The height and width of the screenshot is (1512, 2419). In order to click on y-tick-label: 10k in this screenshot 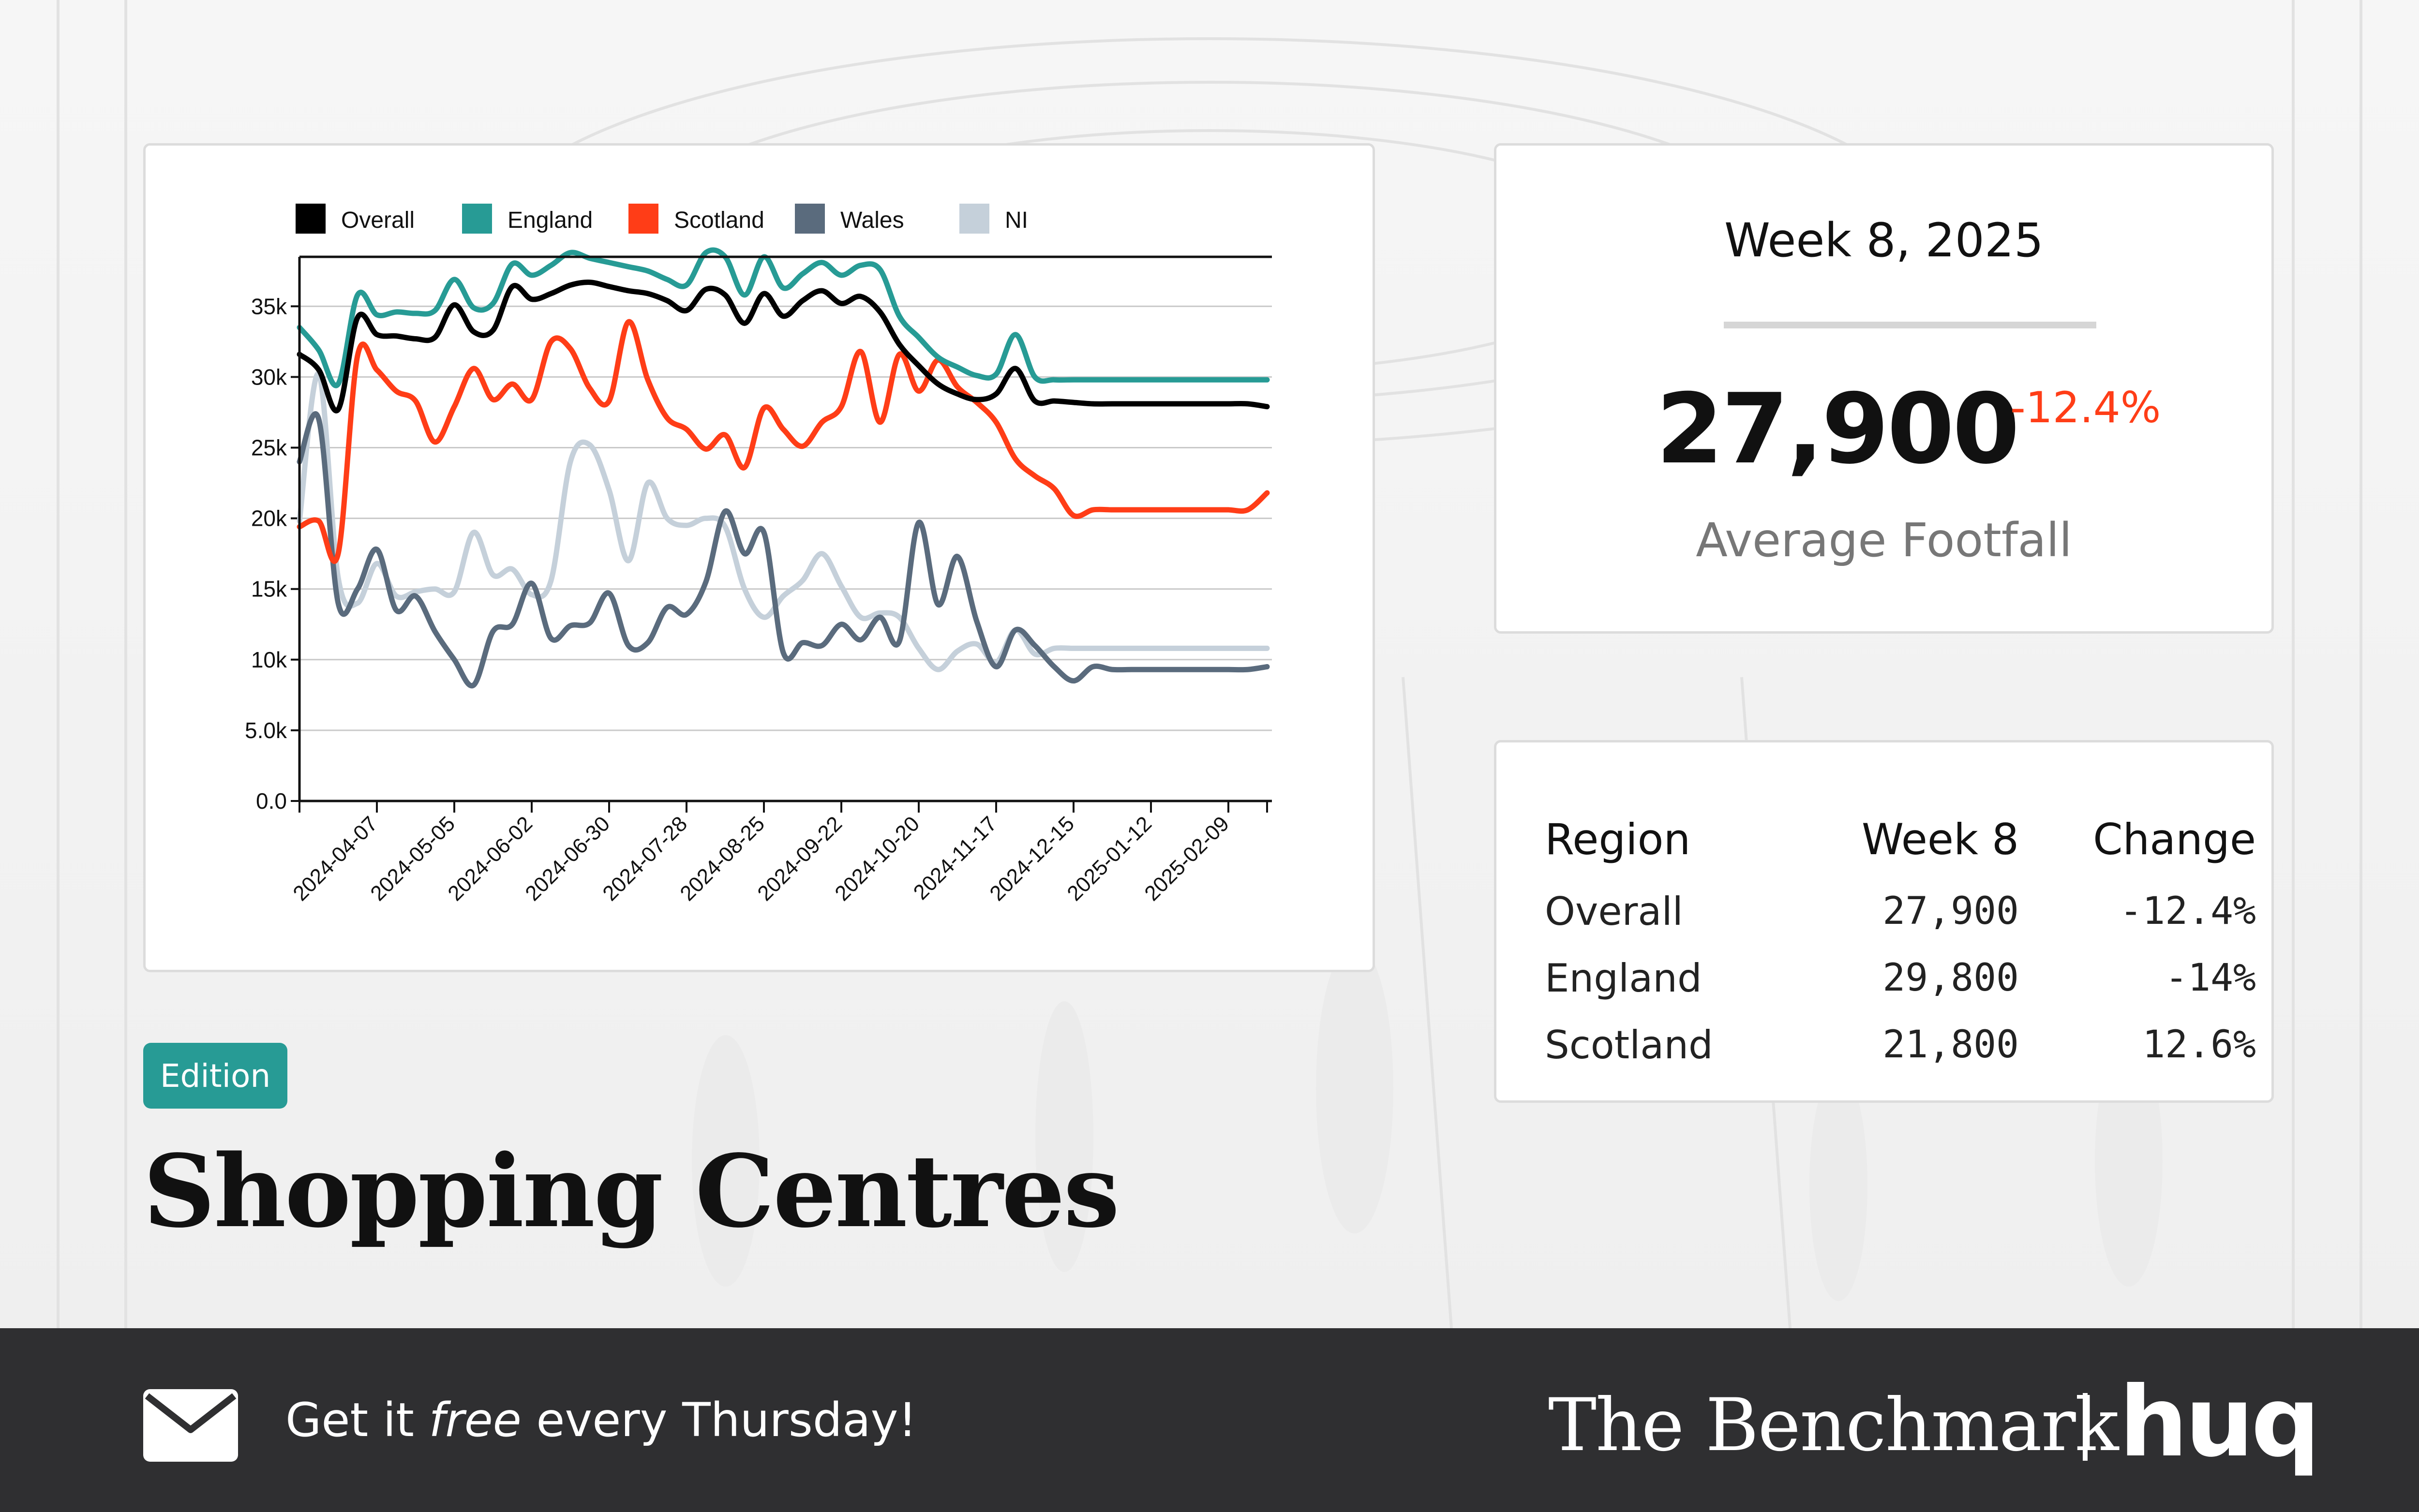, I will do `click(269, 660)`.